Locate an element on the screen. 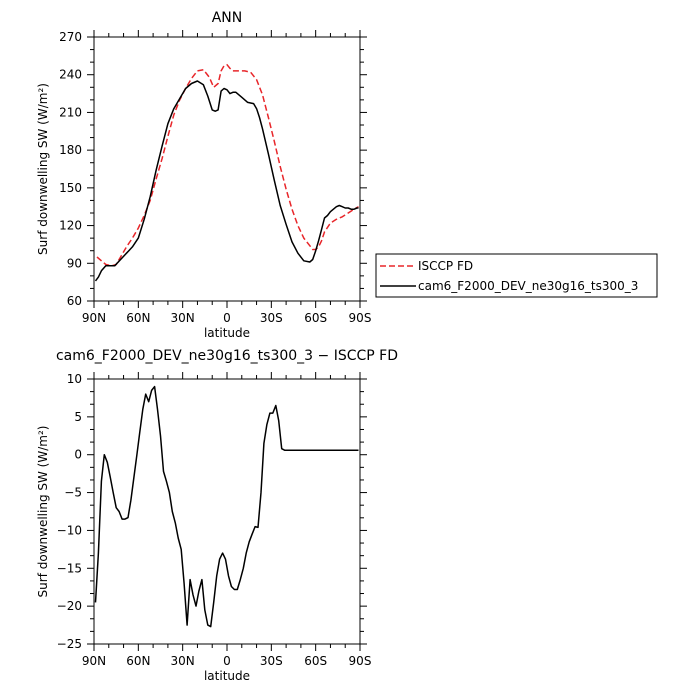 The height and width of the screenshot is (694, 694). y-tick-label: −25 is located at coordinates (69, 644).